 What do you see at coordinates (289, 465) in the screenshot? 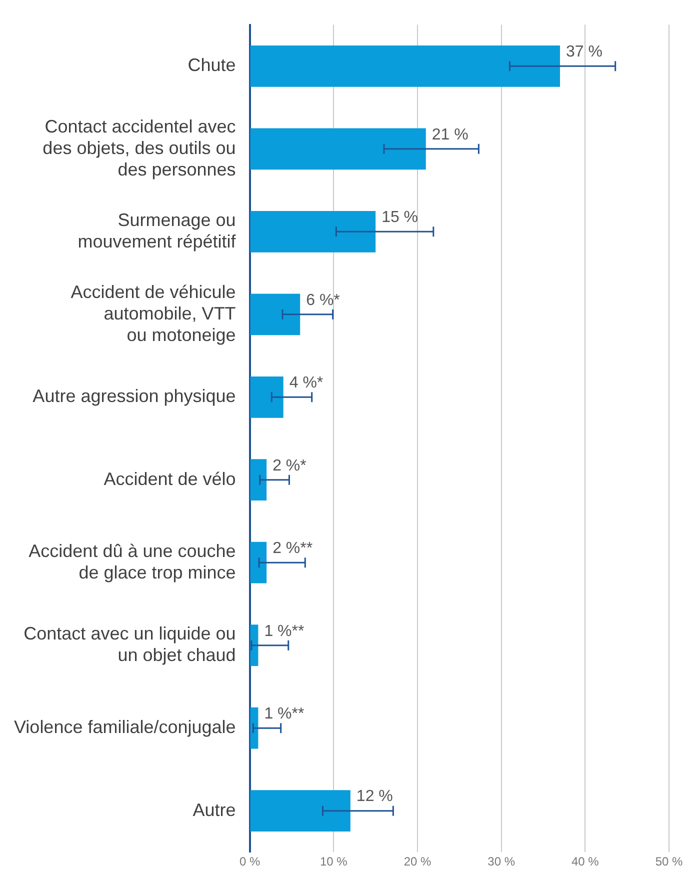
I see `data-label: 2 %*` at bounding box center [289, 465].